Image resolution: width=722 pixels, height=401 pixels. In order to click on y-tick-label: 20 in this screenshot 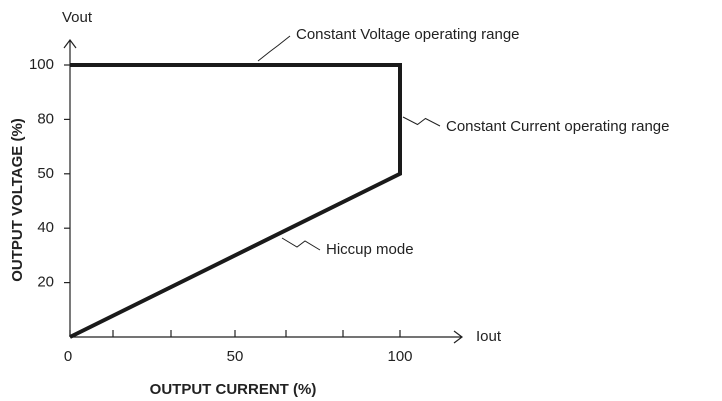, I will do `click(45, 282)`.